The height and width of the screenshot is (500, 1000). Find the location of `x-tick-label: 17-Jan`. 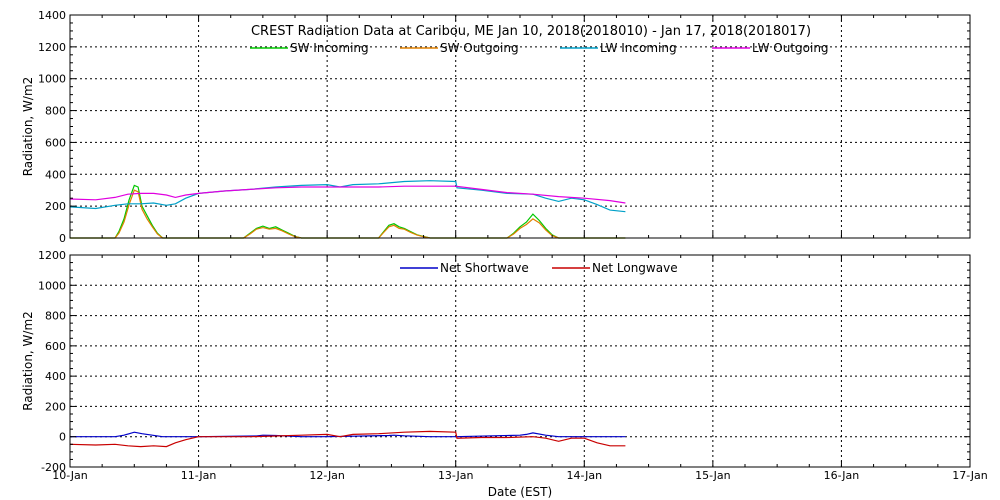

x-tick-label: 17-Jan is located at coordinates (970, 475).